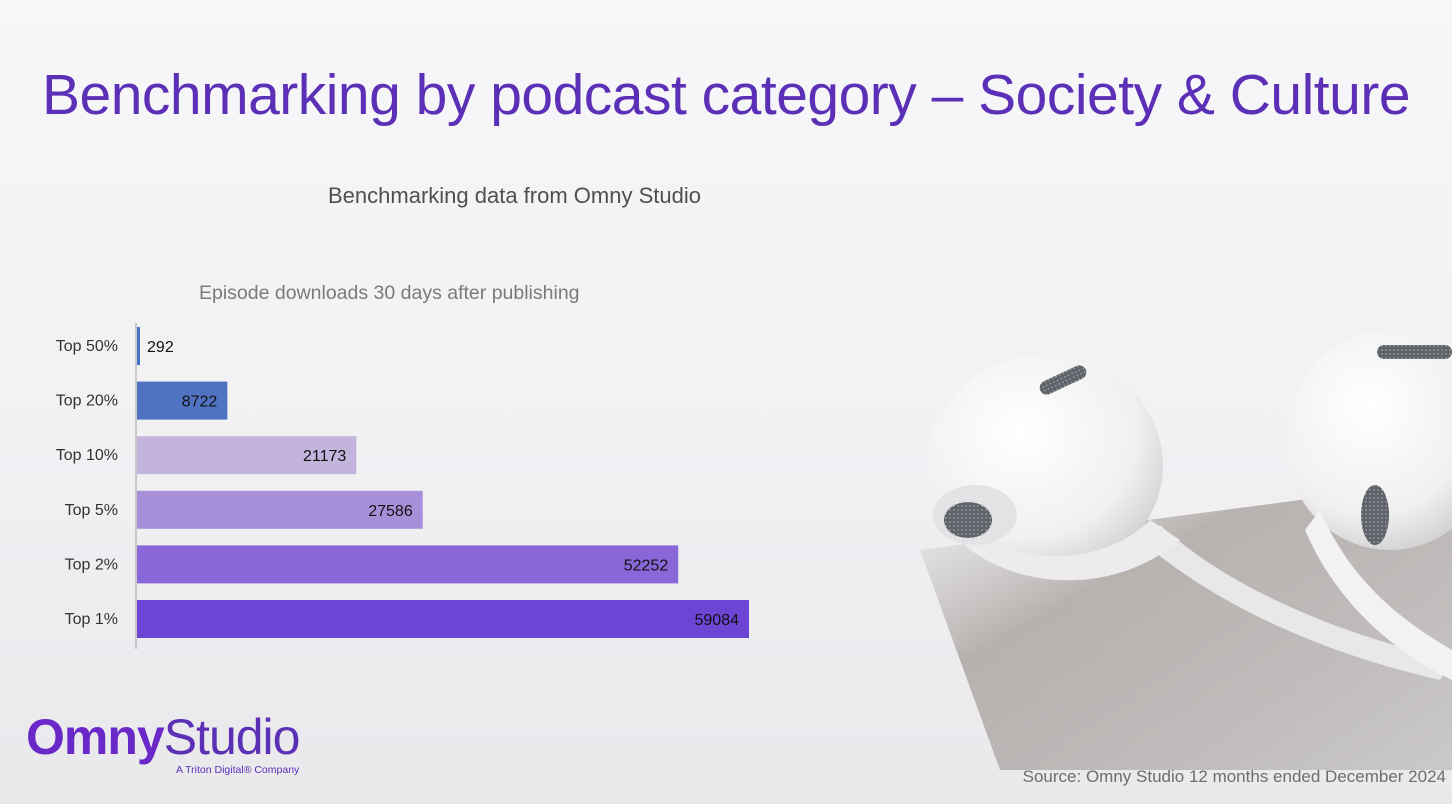  I want to click on data-label: 21173, so click(324, 456).